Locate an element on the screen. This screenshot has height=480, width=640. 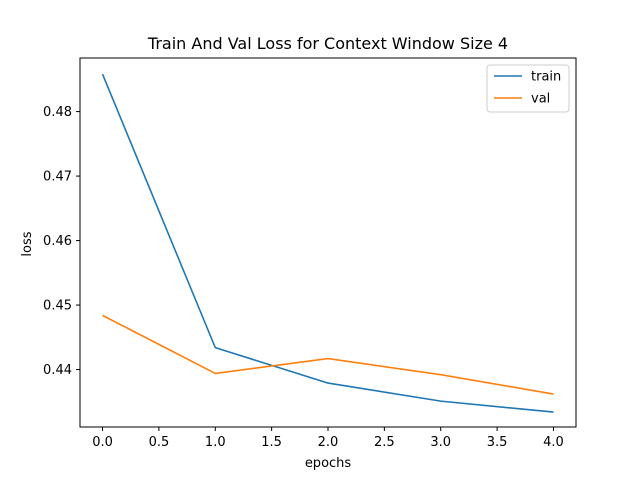
x-tick-label: 2.5 is located at coordinates (384, 442).